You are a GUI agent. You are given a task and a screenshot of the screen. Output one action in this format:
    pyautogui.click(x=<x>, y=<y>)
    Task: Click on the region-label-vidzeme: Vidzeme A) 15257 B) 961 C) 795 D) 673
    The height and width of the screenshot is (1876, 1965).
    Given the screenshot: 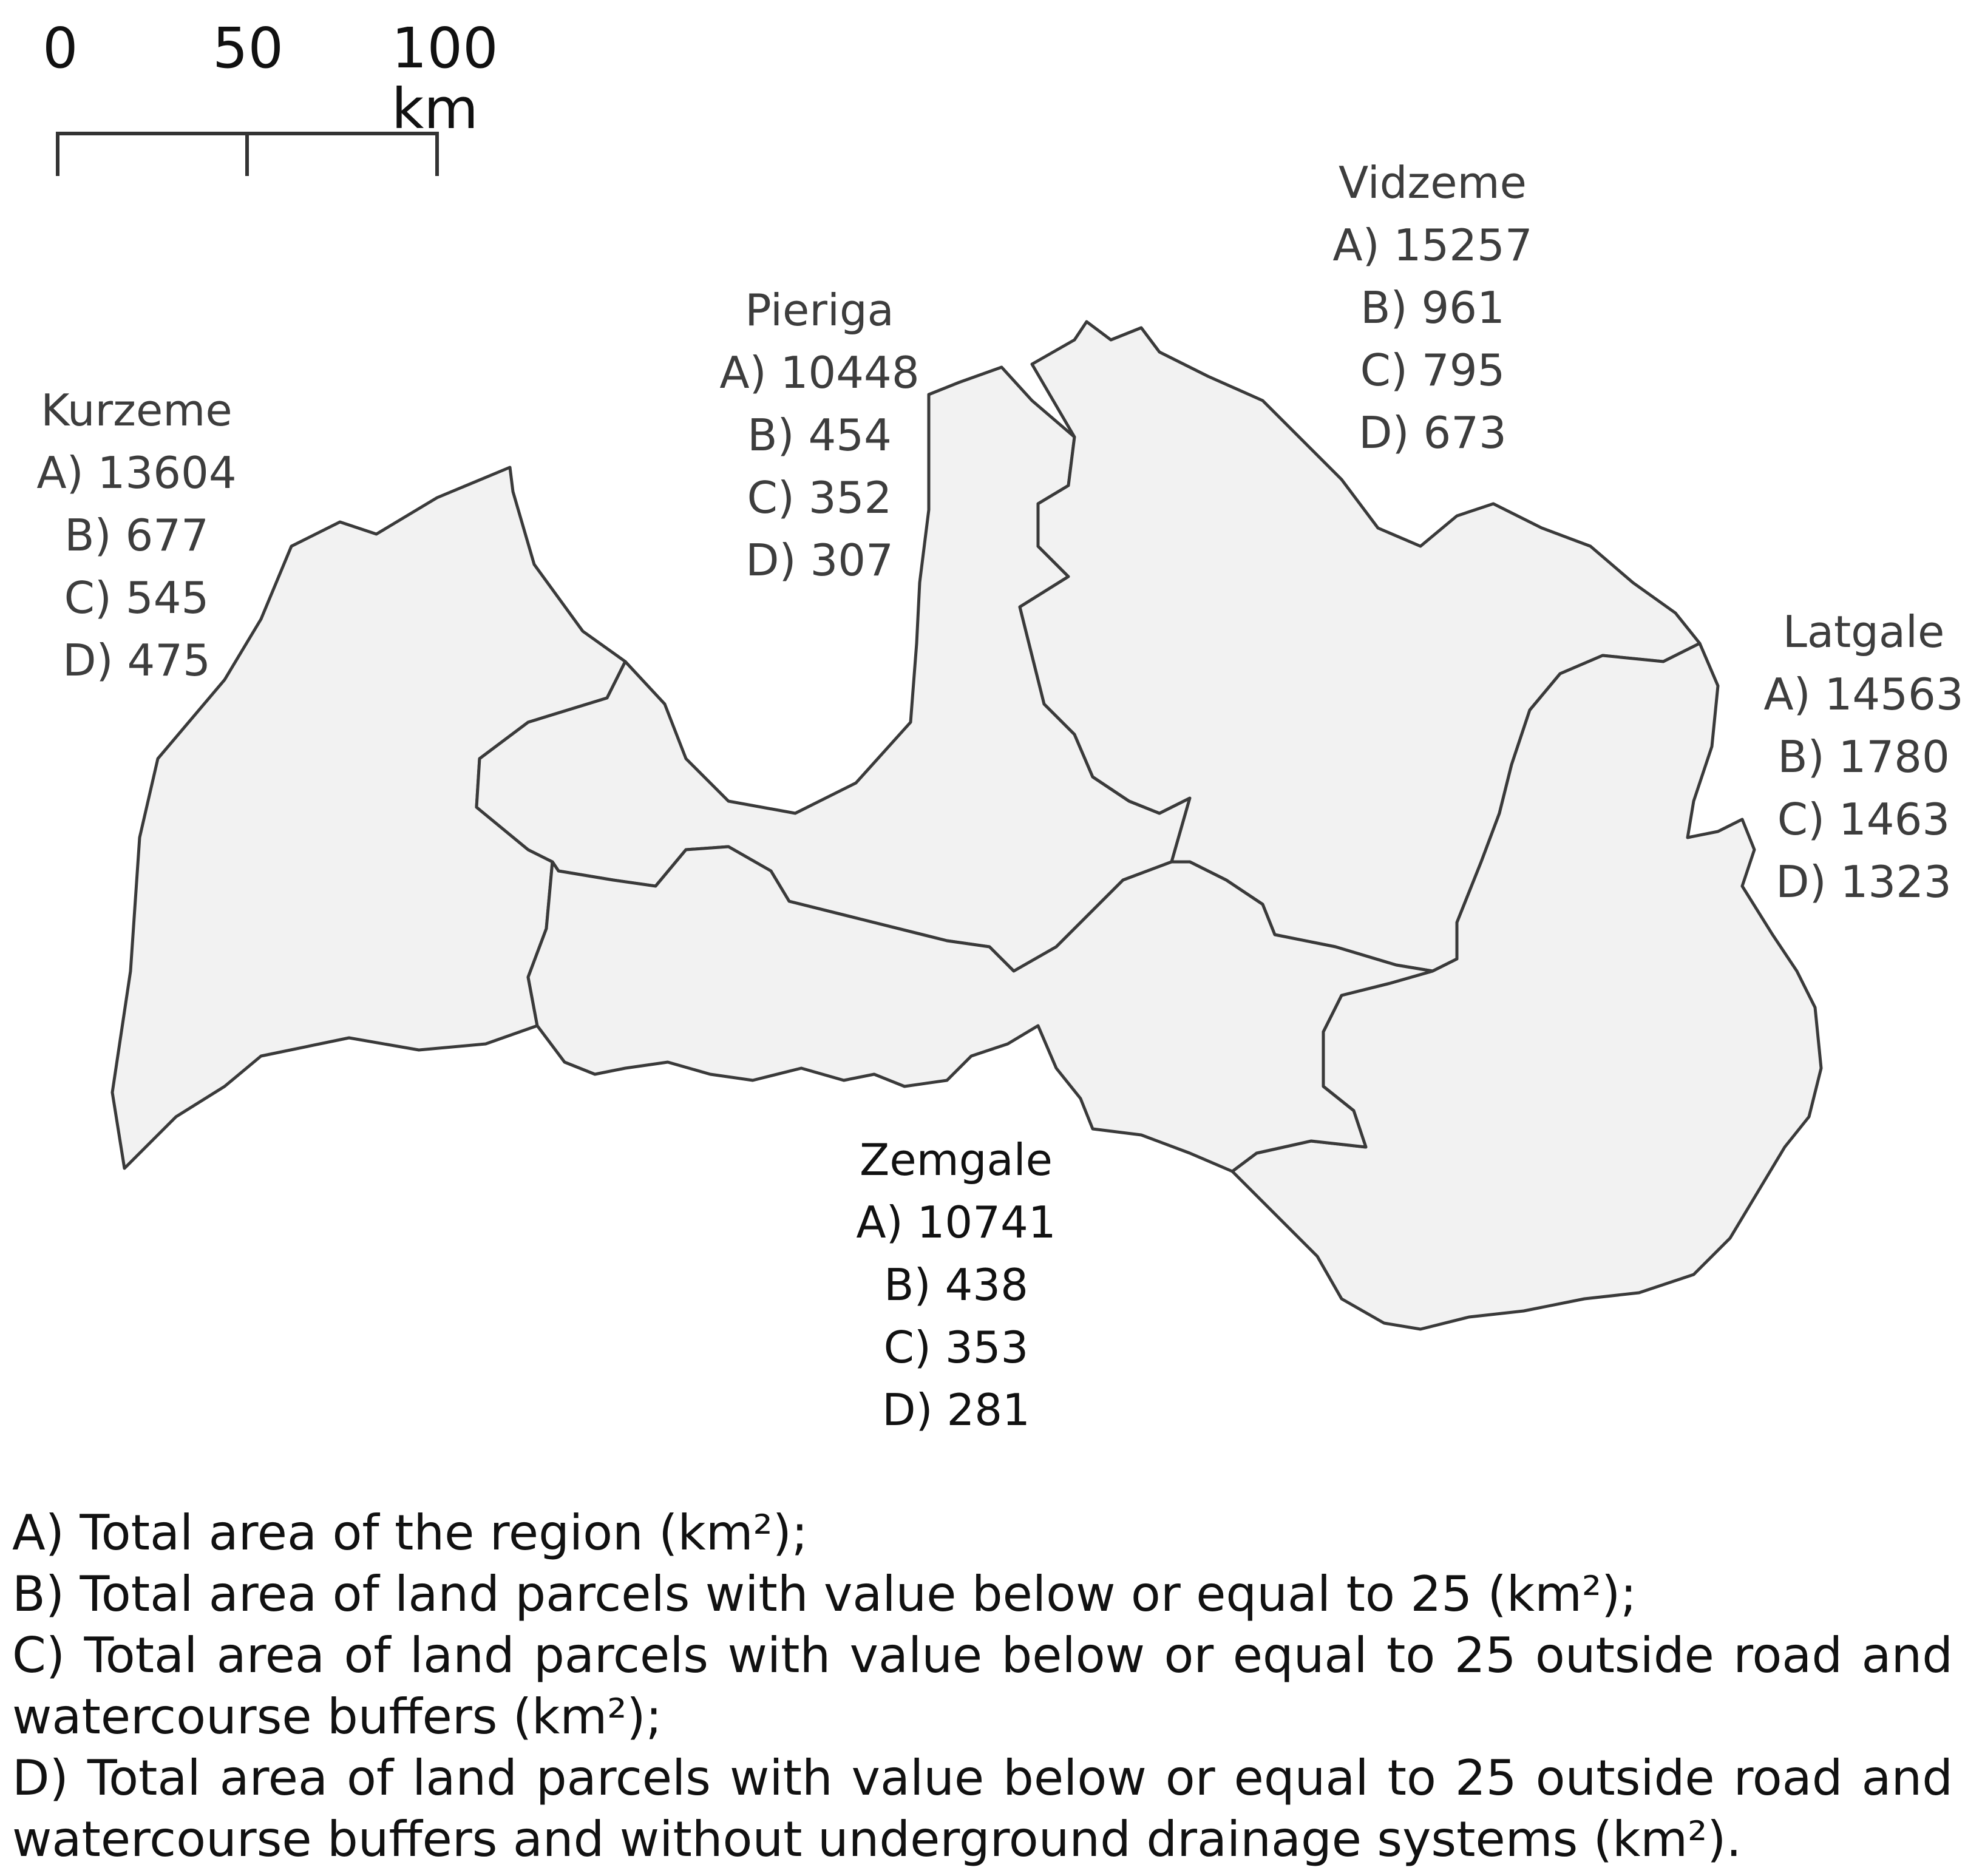 What is the action you would take?
    pyautogui.click(x=1432, y=308)
    